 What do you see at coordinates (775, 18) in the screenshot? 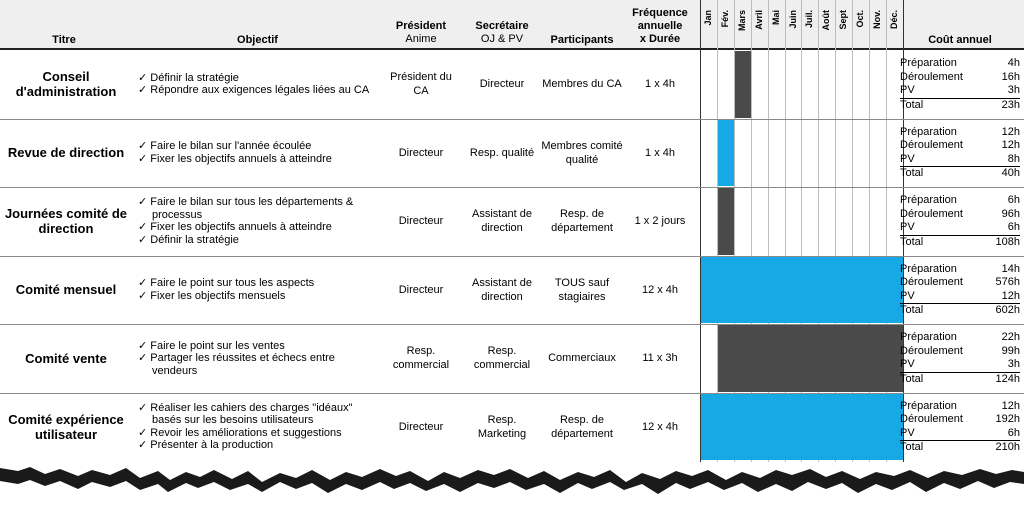
I see `month-label: Mai` at bounding box center [775, 18].